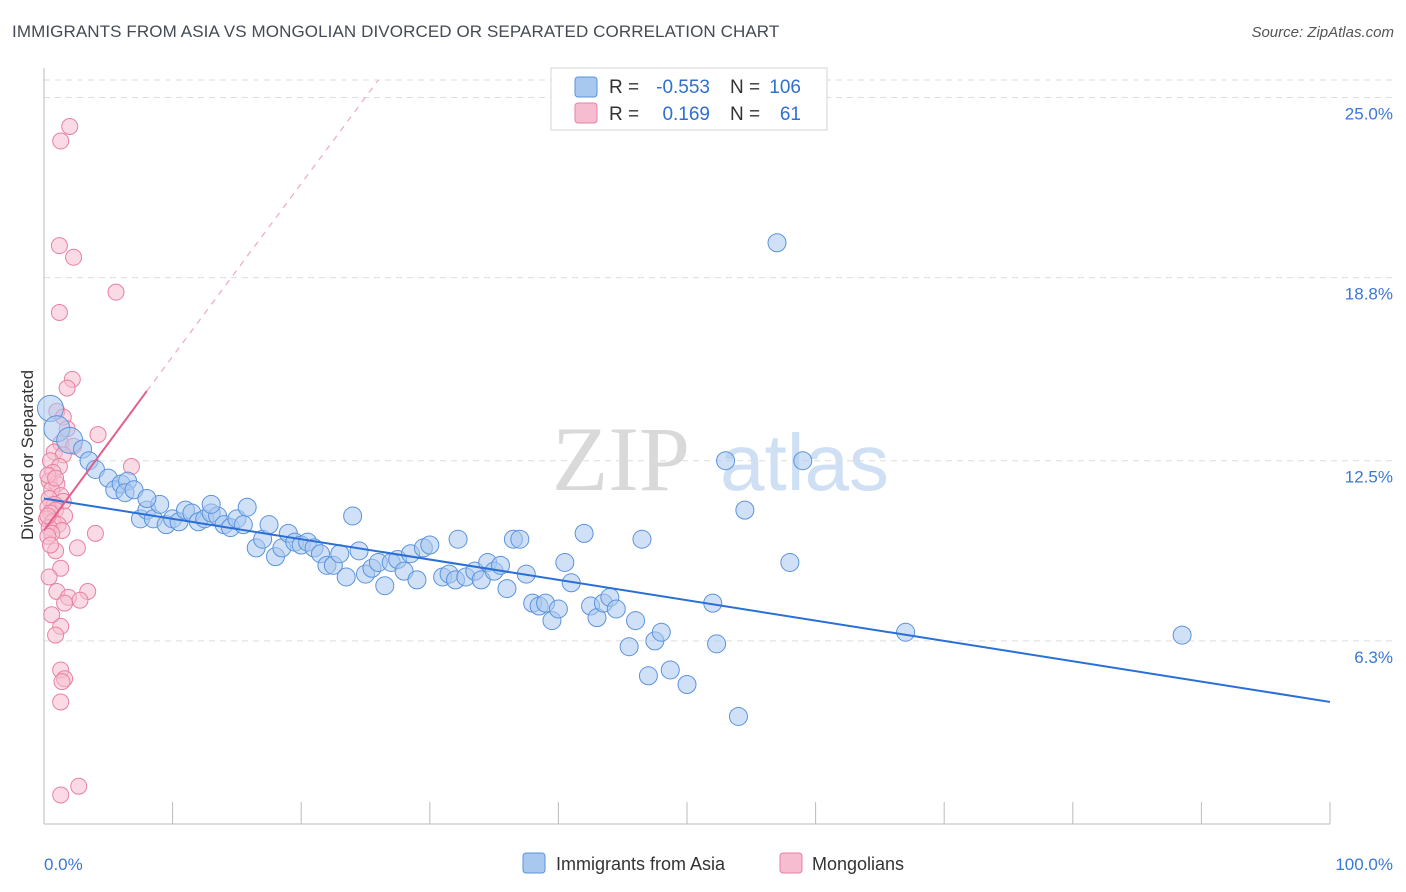 The image size is (1406, 892). Describe the element at coordinates (1369, 294) in the screenshot. I see `y-tick-label: 18.8%` at that location.